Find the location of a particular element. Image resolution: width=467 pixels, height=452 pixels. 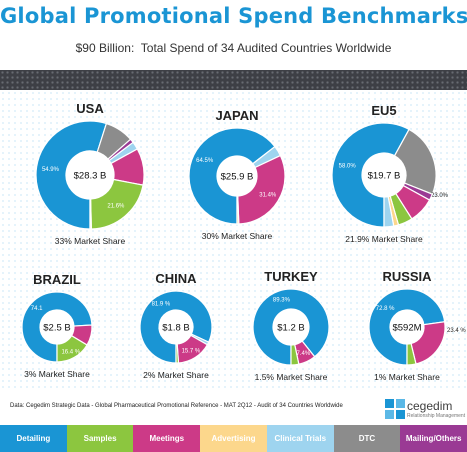

donut-brazil: 74.1 16.4 % $2.5 B BRAZIL 3% Market Share is located at coordinates (57, 325).